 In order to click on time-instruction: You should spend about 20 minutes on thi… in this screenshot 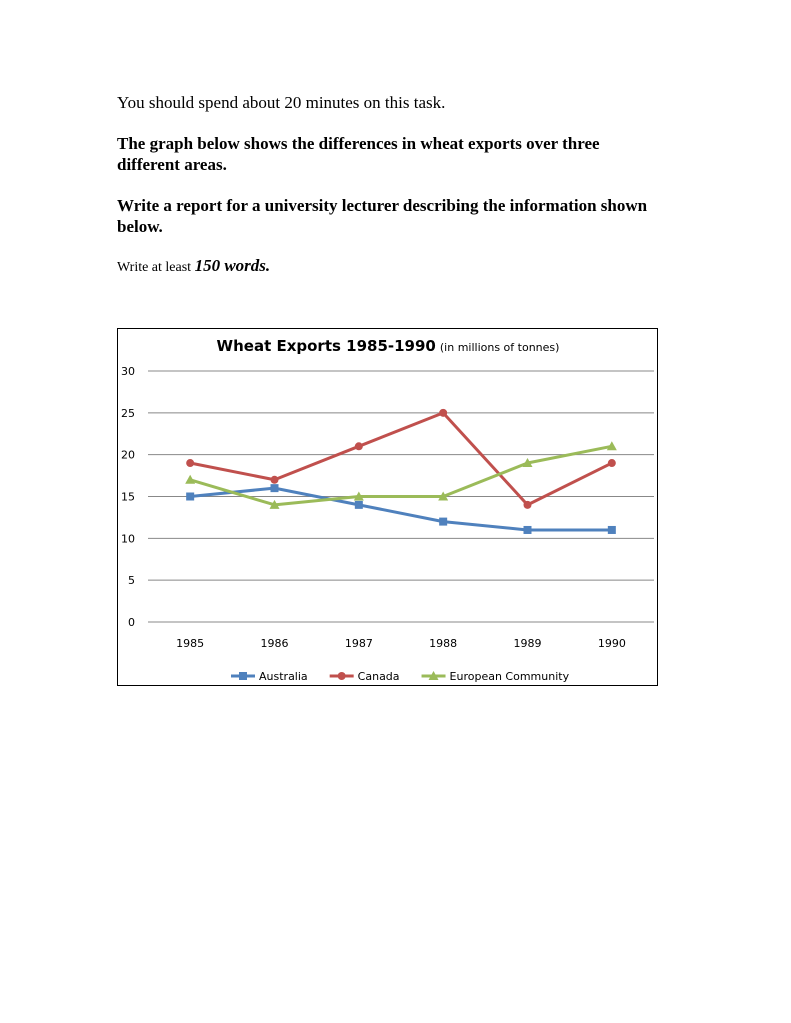, I will do `click(281, 102)`.